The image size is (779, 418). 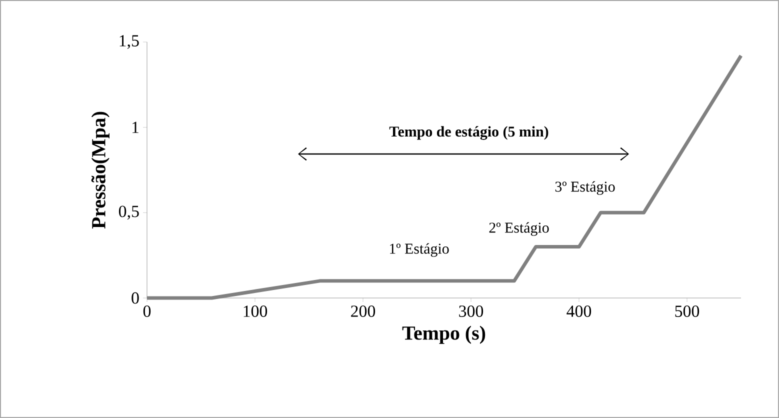 What do you see at coordinates (128, 213) in the screenshot?
I see `y-tick-label: 0,5` at bounding box center [128, 213].